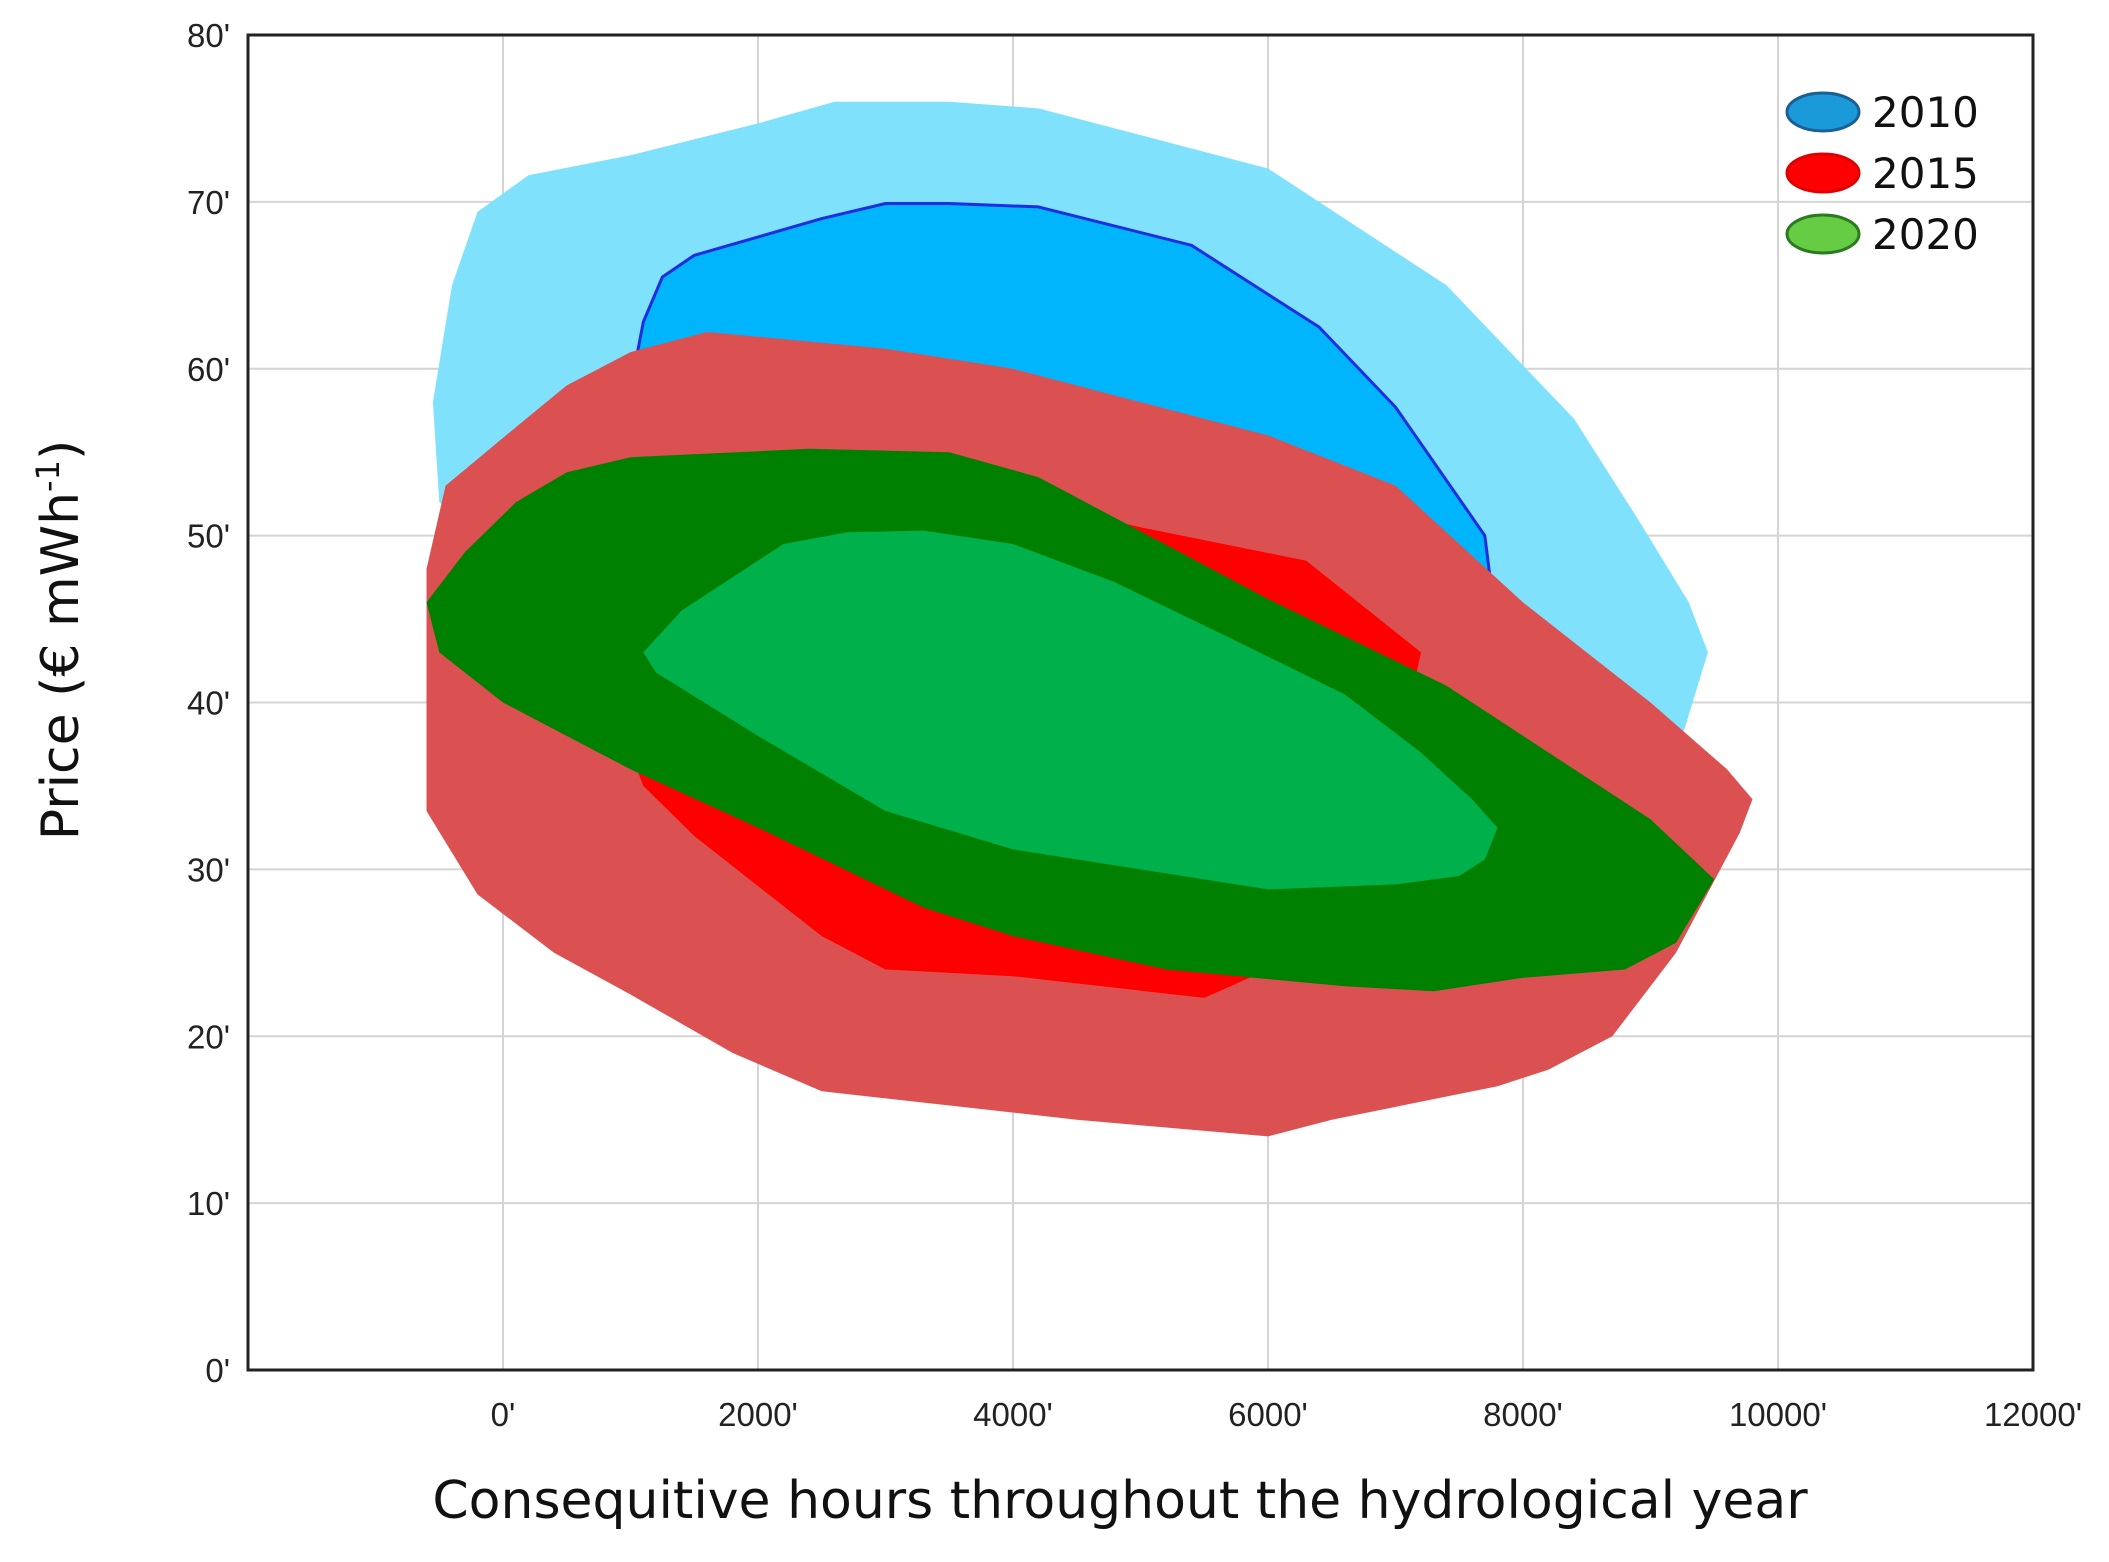 This screenshot has width=2109, height=1562. Describe the element at coordinates (208, 35) in the screenshot. I see `y-tick-label: 80'` at that location.